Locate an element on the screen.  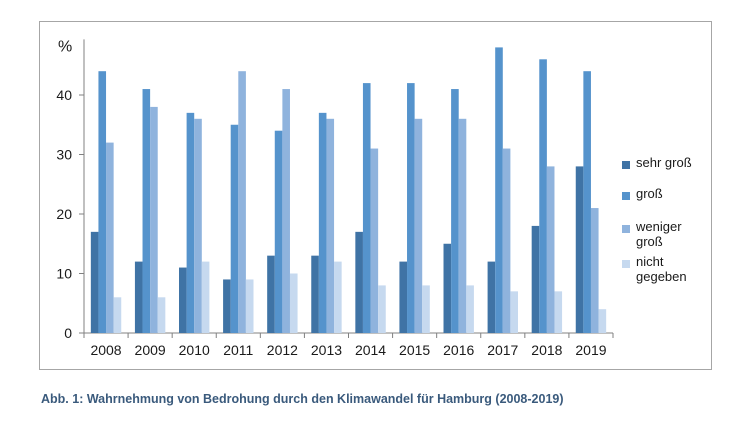
bar-2011-groß is located at coordinates (234, 228).